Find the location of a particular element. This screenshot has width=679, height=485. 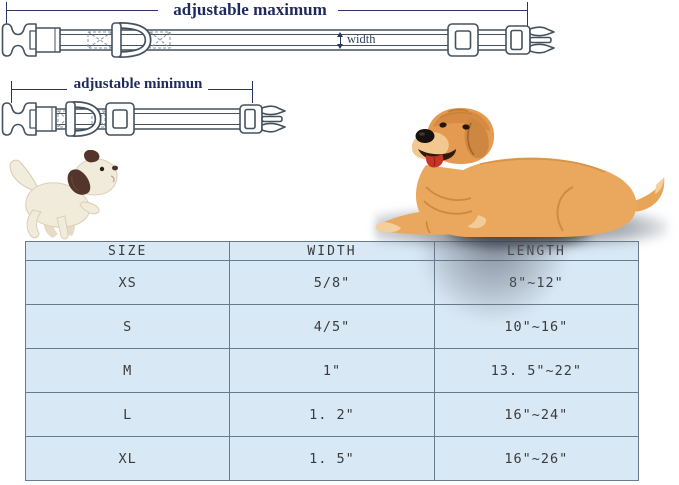

puppy-nose is located at coordinates (115, 168).